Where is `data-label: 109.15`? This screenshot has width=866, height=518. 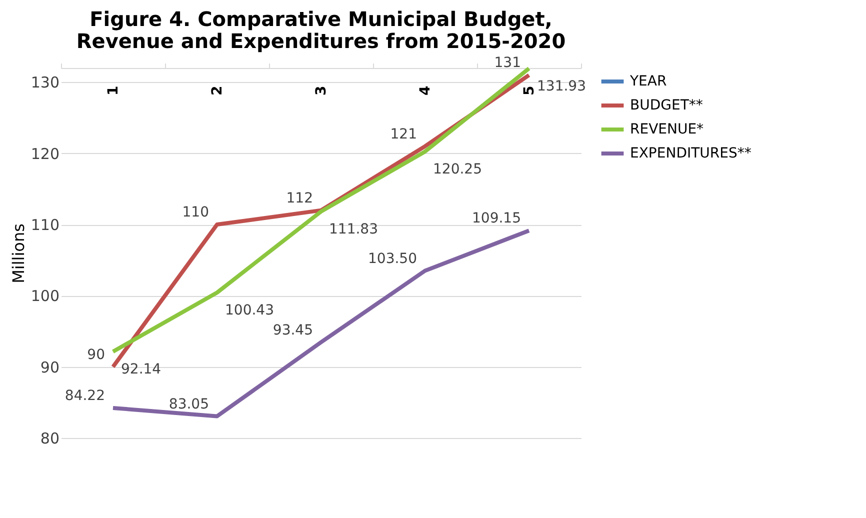 data-label: 109.15 is located at coordinates (496, 218).